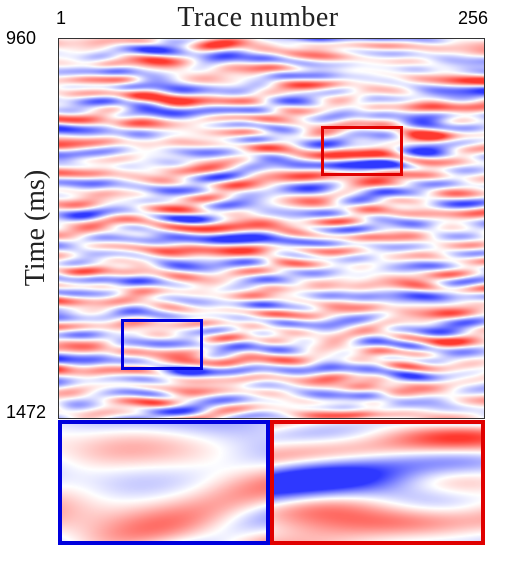  Describe the element at coordinates (162, 344) in the screenshot. I see `blue-roi-box` at that location.